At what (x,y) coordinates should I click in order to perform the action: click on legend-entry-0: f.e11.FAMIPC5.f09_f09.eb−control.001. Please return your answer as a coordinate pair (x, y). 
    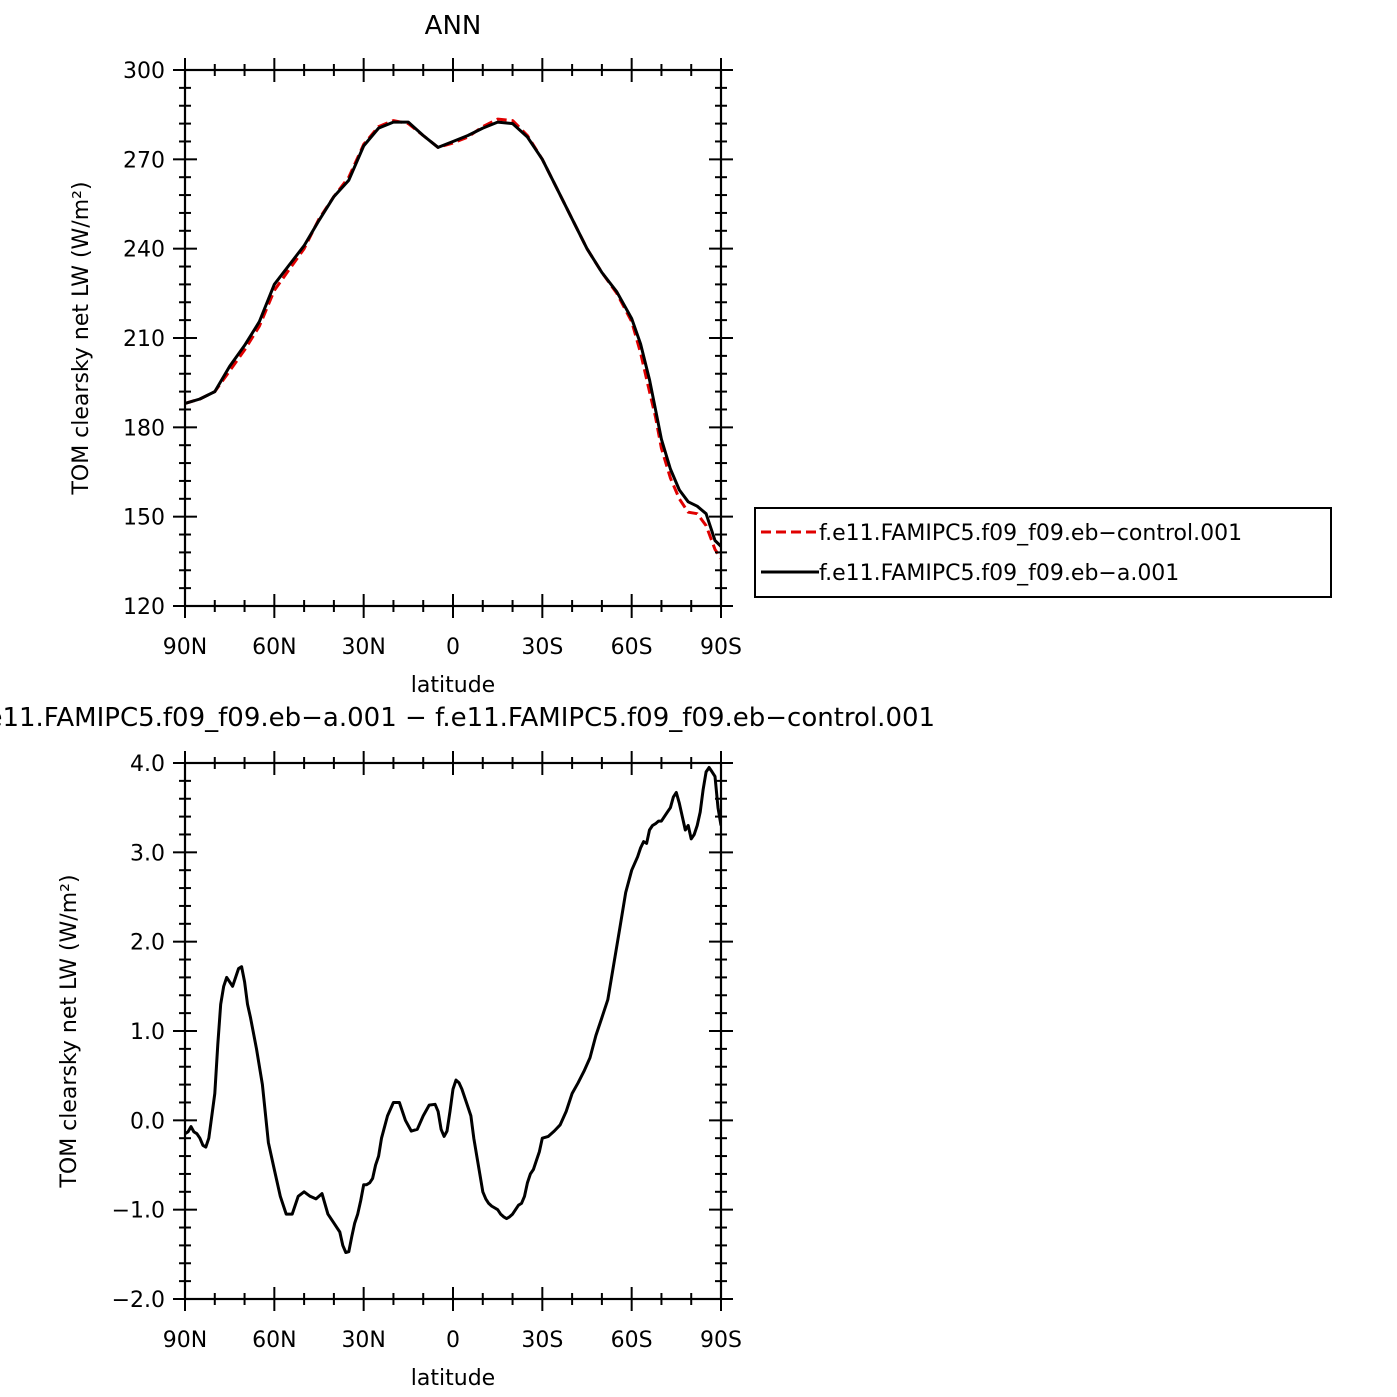
    Looking at the image, I should click on (1030, 533).